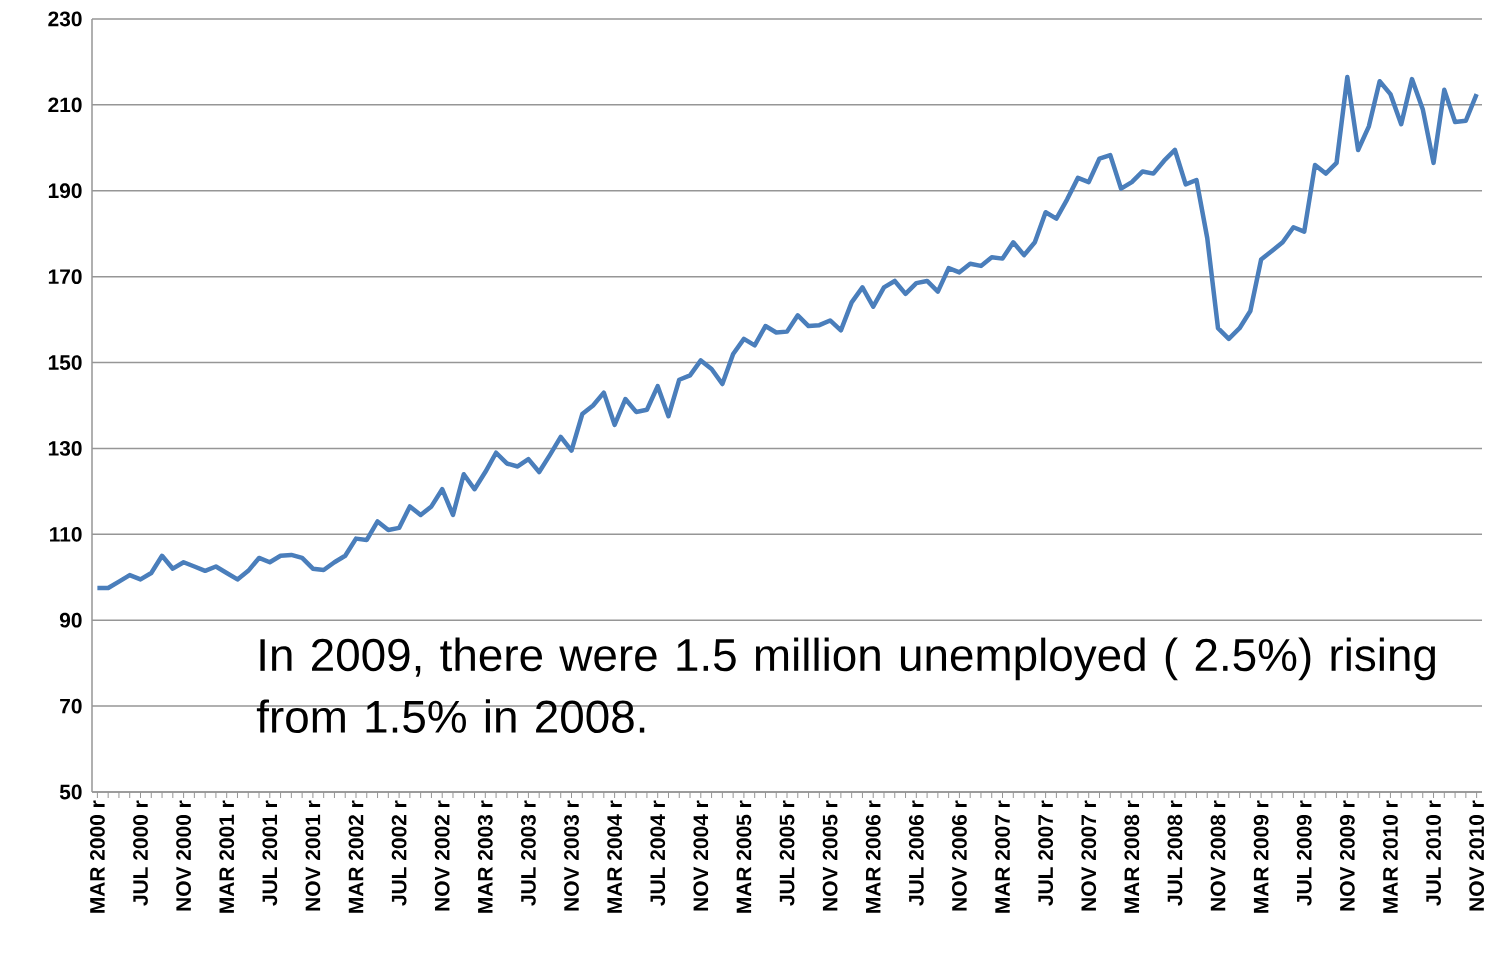  Describe the element at coordinates (183, 855) in the screenshot. I see `x-tick-label: NOV 2000 r` at that location.